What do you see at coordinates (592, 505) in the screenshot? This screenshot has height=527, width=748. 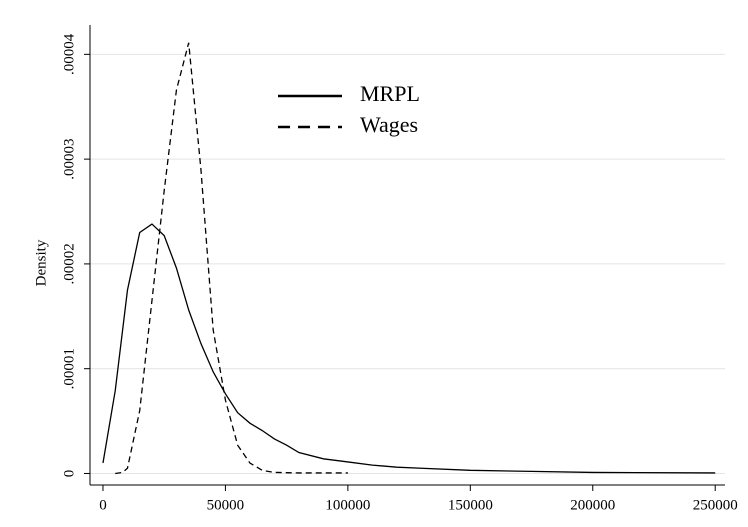 I see `x-tick-label: 200000` at bounding box center [592, 505].